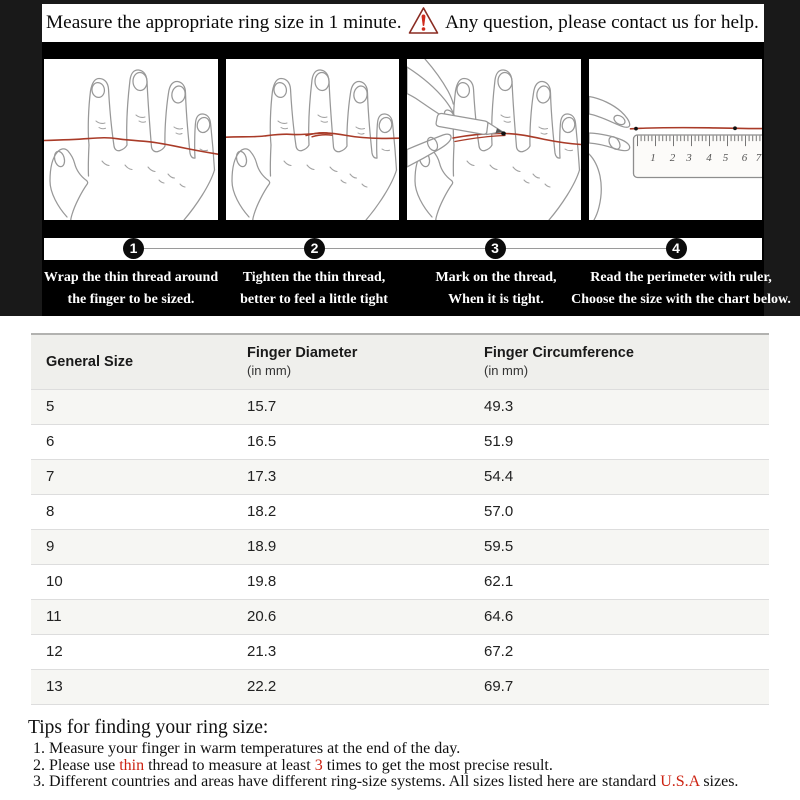 The image size is (800, 800). What do you see at coordinates (744, 158) in the screenshot?
I see `svg-text: 6` at bounding box center [744, 158].